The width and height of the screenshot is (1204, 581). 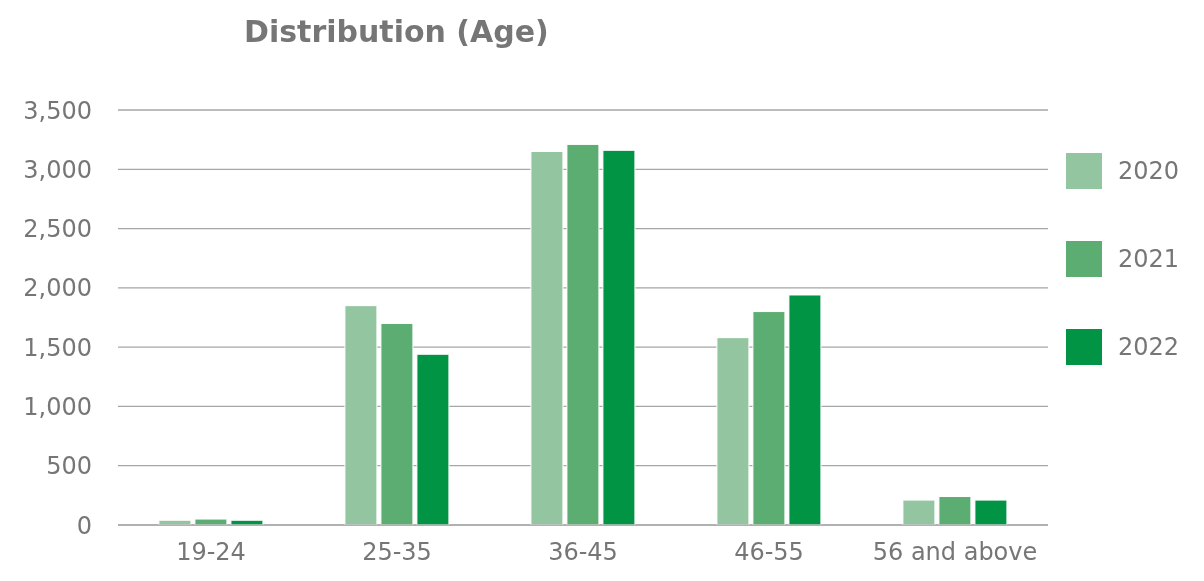 What do you see at coordinates (583, 552) in the screenshot?
I see `x-tick-label: 36-45` at bounding box center [583, 552].